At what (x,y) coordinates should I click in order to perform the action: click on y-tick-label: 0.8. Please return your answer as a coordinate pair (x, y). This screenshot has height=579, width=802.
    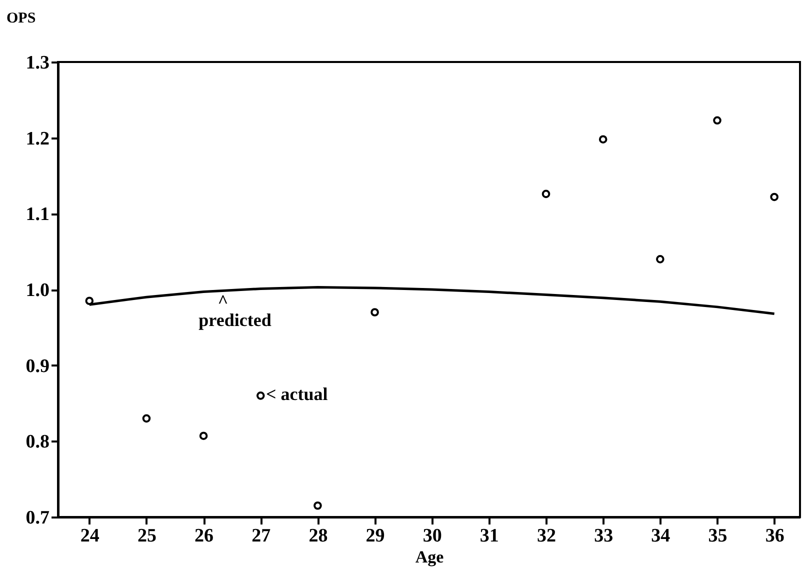
    Looking at the image, I should click on (38, 442).